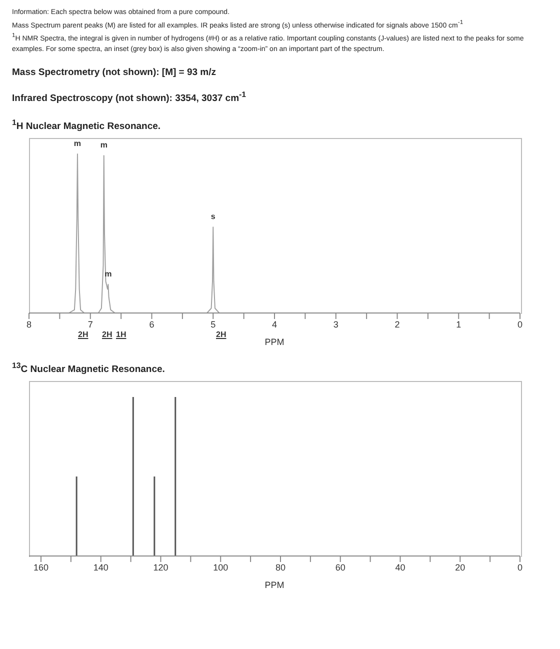  Describe the element at coordinates (29, 324) in the screenshot. I see `x-tick-label: 8` at that location.